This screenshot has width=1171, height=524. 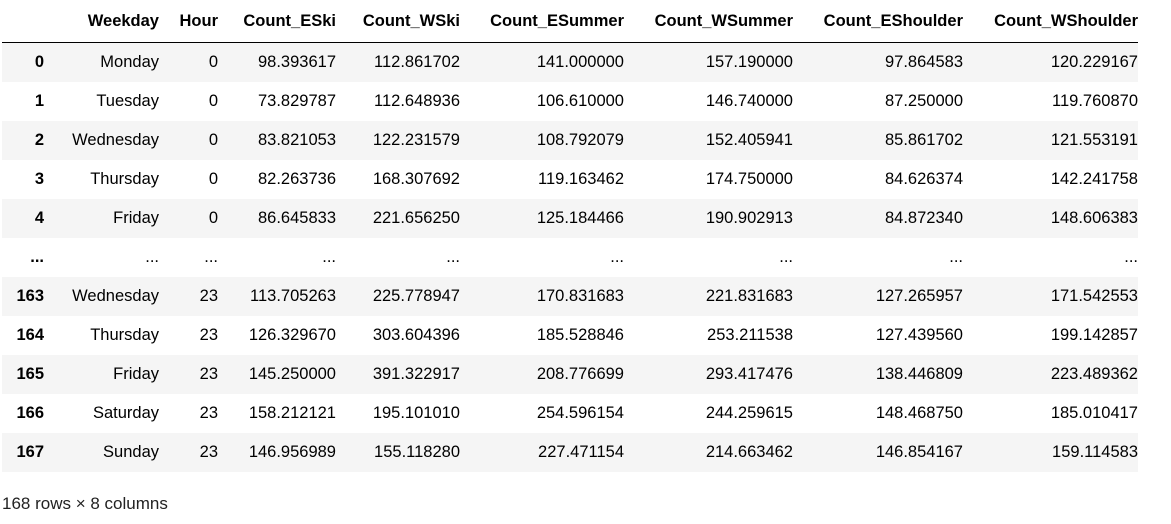 I want to click on cell-count-wski: 168.307692, so click(x=416, y=178).